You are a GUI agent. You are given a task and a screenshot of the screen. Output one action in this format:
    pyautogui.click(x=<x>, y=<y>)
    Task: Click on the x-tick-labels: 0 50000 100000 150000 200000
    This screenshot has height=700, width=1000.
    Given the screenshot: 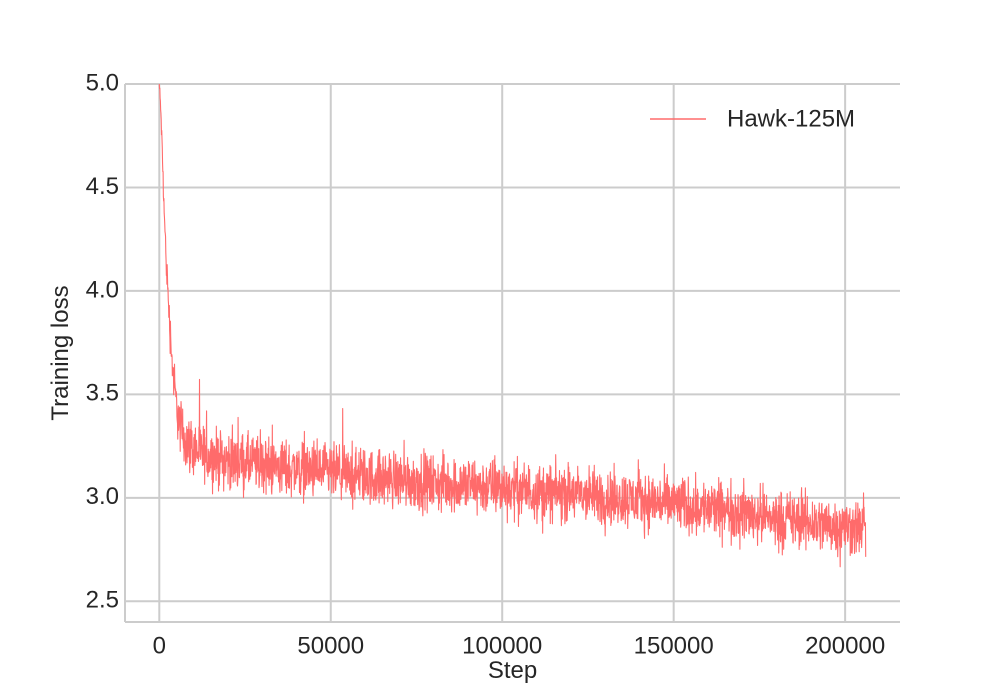 What is the action you would take?
    pyautogui.click(x=519, y=645)
    